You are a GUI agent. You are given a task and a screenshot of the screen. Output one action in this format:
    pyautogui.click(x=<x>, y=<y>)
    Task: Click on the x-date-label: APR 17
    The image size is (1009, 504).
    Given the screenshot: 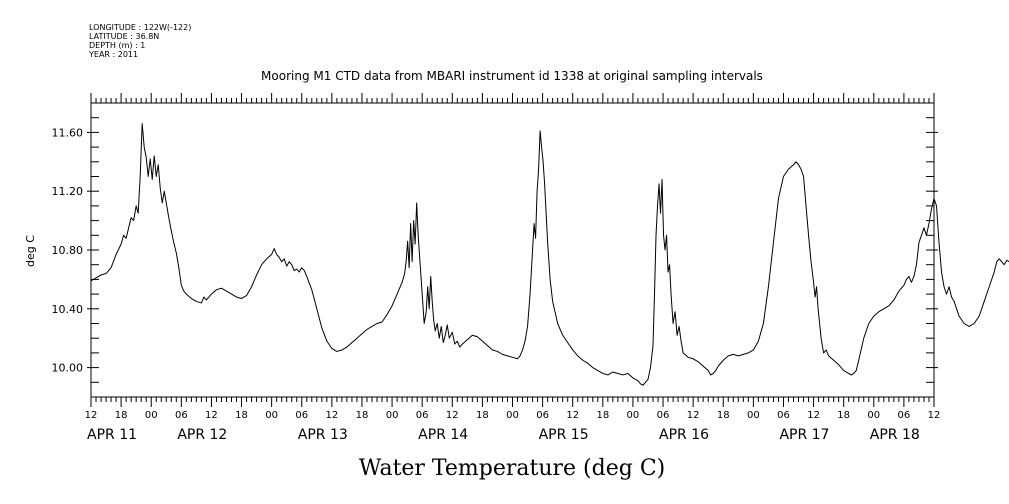 What is the action you would take?
    pyautogui.click(x=804, y=435)
    